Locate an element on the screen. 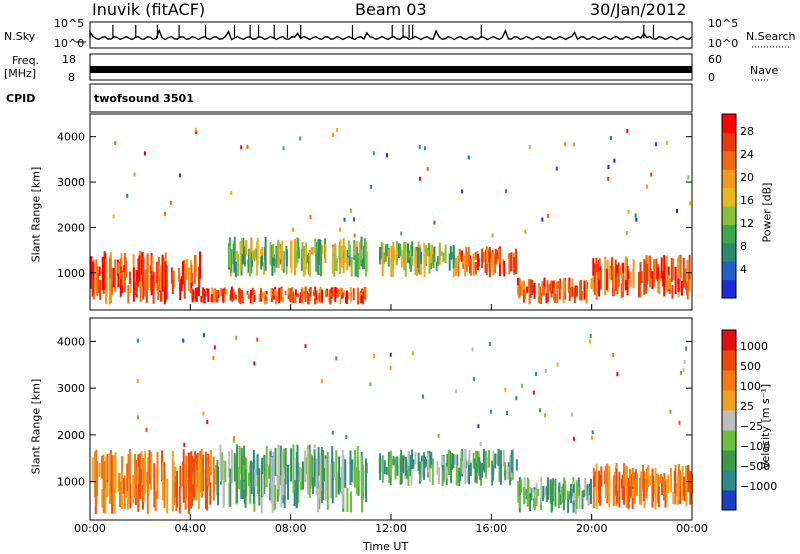  nave-tick-bottom: 0 is located at coordinates (711, 77).